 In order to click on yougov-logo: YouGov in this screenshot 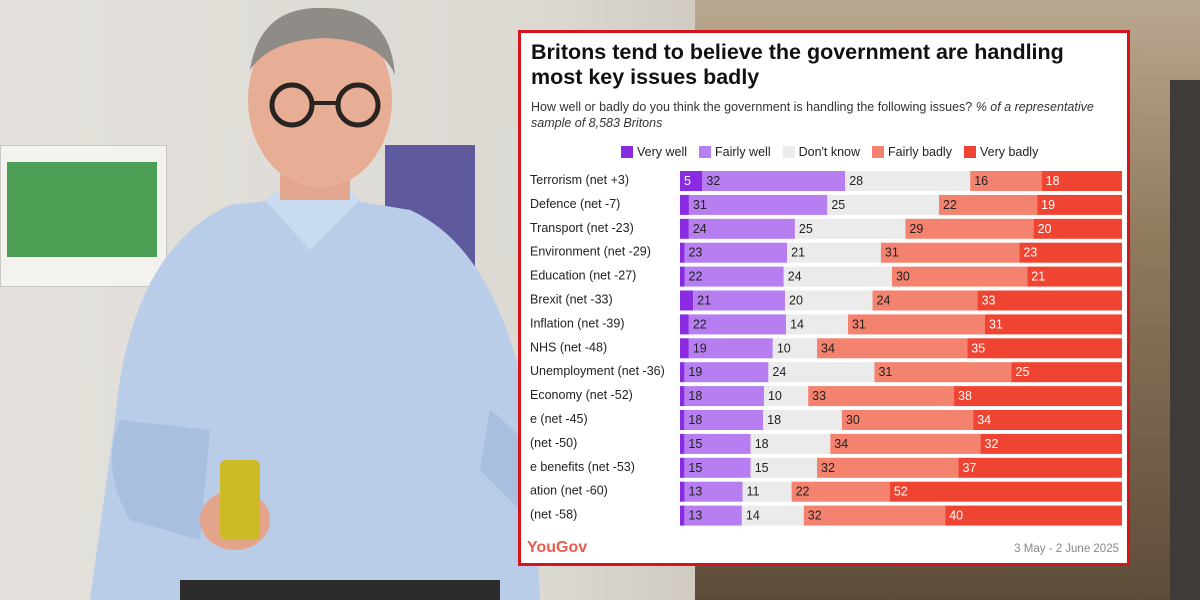, I will do `click(557, 547)`.